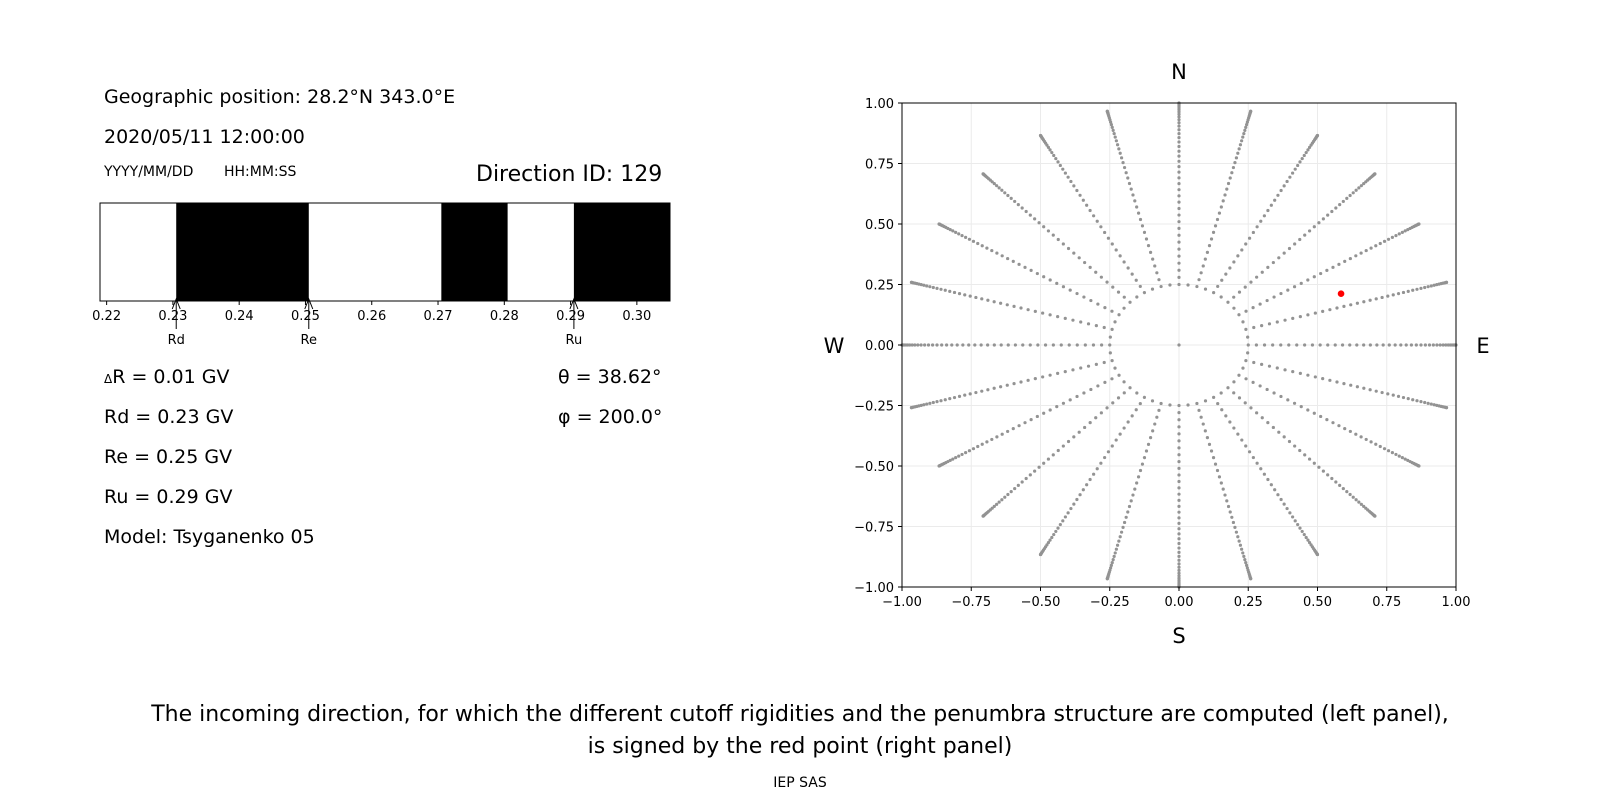 The height and width of the screenshot is (800, 1600). What do you see at coordinates (176, 340) in the screenshot?
I see `marker-label: Rd` at bounding box center [176, 340].